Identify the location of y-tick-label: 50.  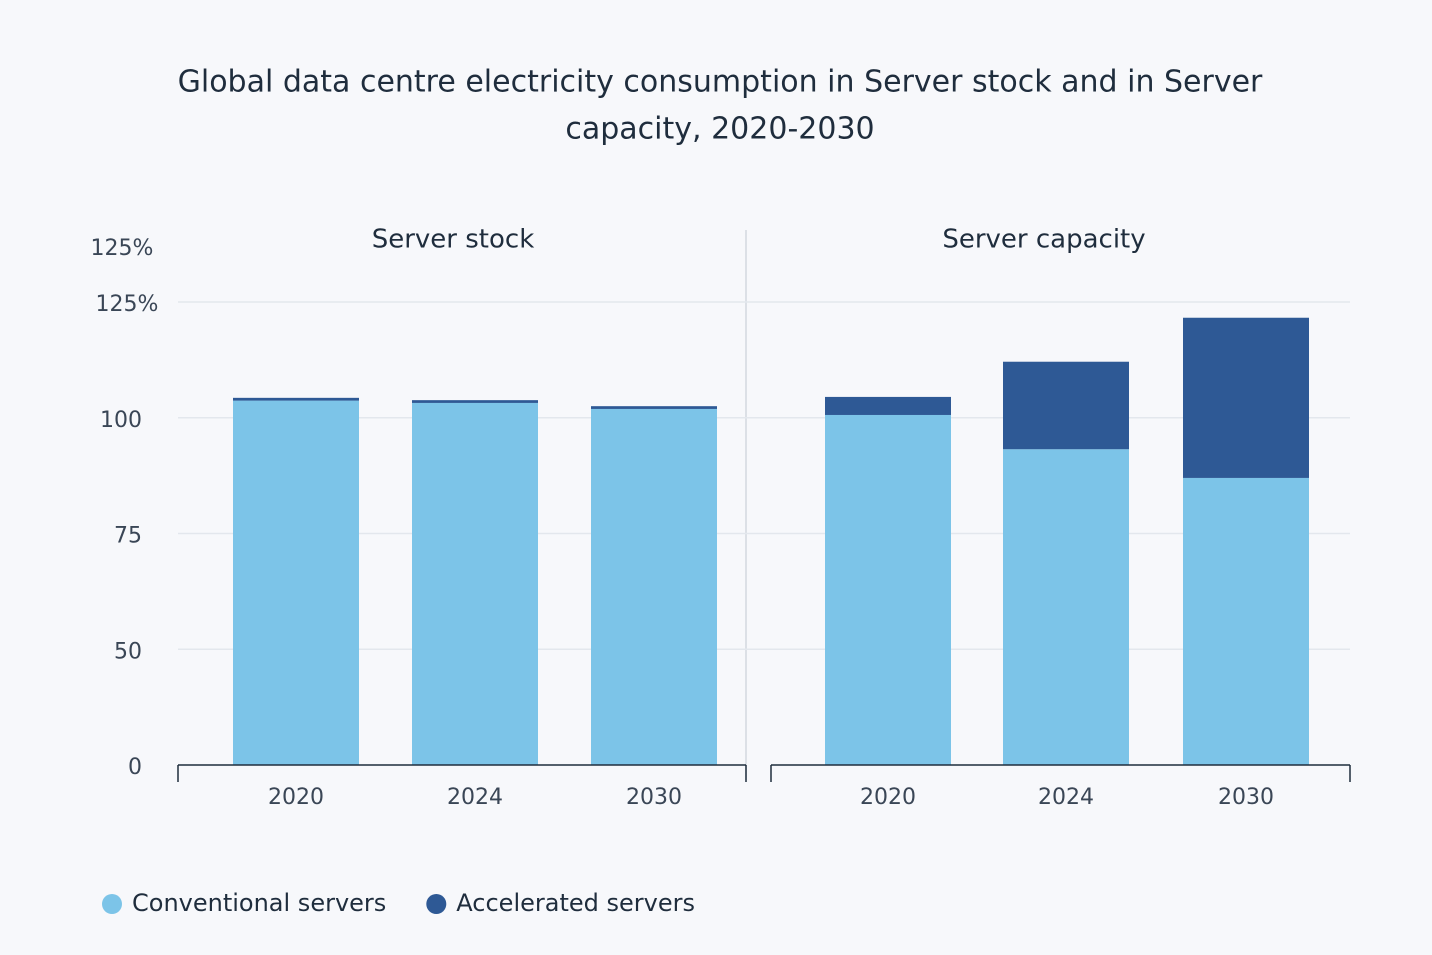
(128, 651).